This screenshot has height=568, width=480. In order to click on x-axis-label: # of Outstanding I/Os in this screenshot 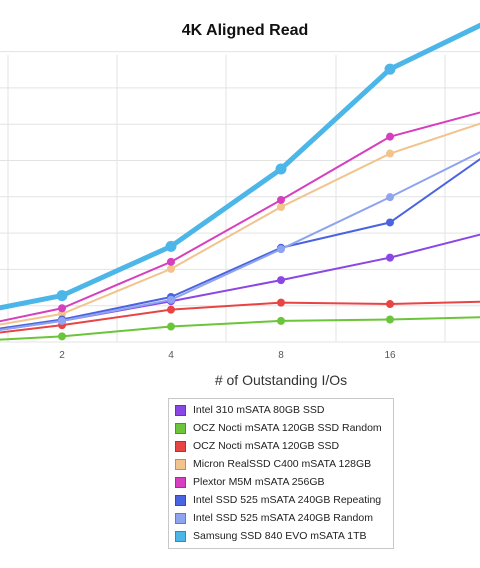, I will do `click(281, 380)`.